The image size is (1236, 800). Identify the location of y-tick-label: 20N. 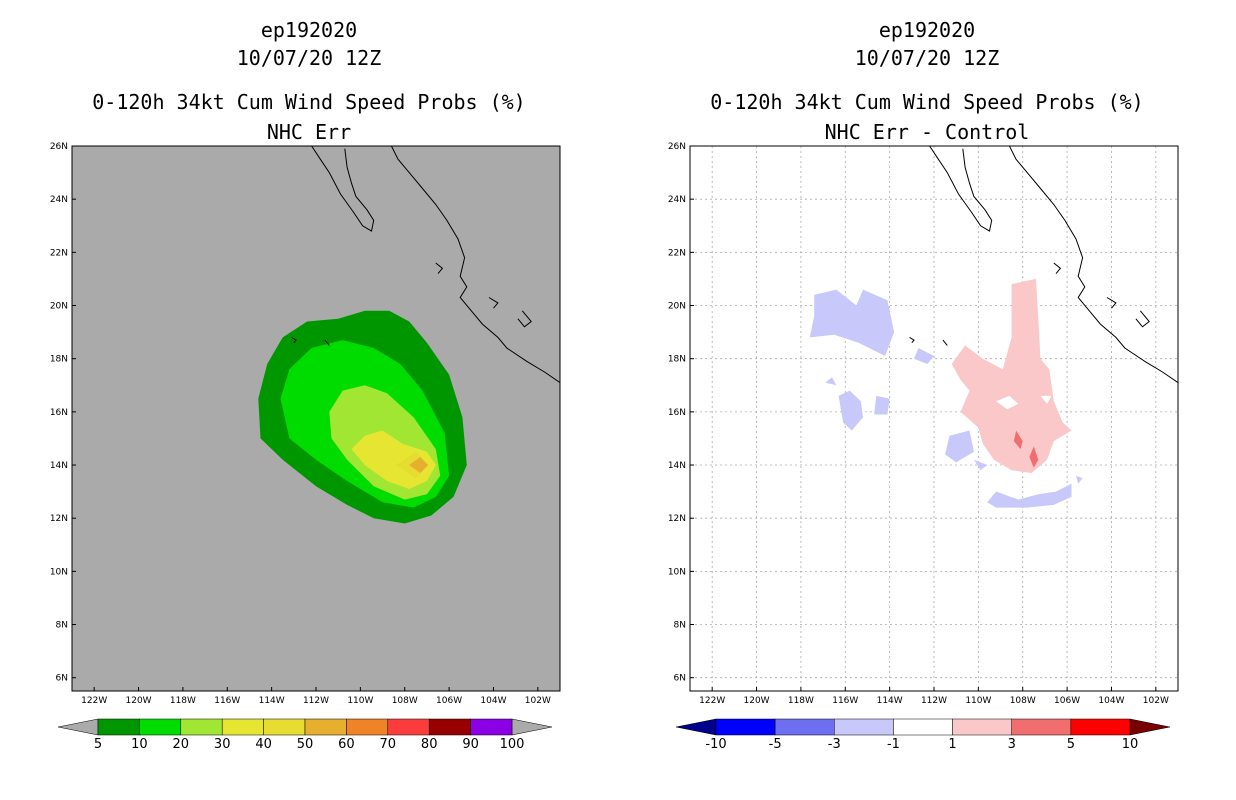
(677, 307).